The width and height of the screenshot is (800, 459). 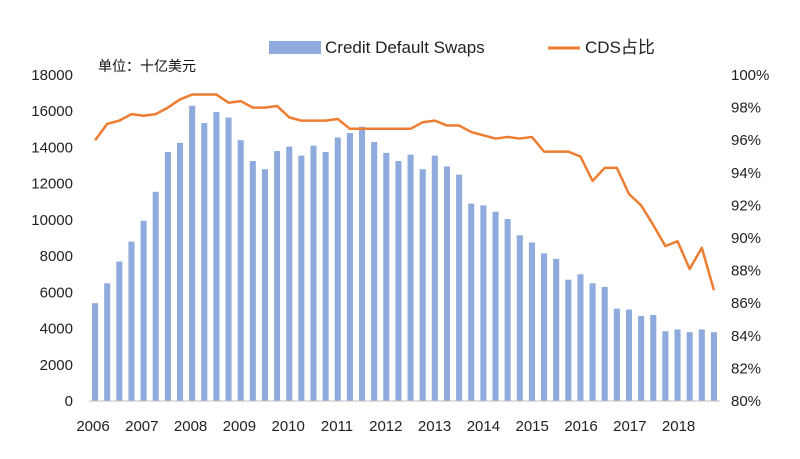 I want to click on y-right-tick: 88%, so click(x=746, y=271).